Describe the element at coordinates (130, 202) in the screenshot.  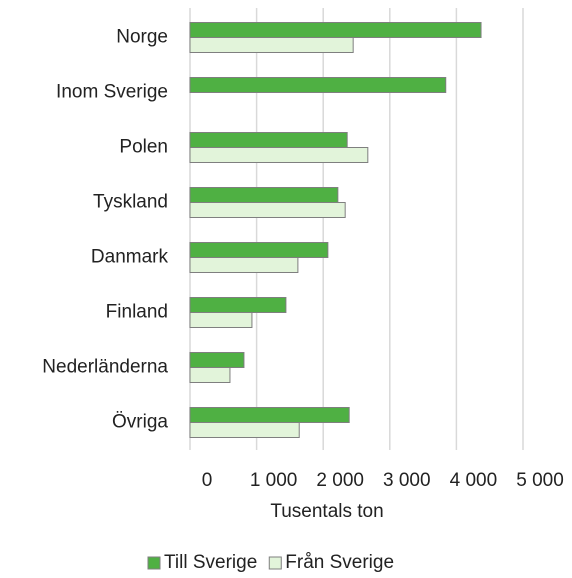
I see `y-tick-label: Tyskland` at that location.